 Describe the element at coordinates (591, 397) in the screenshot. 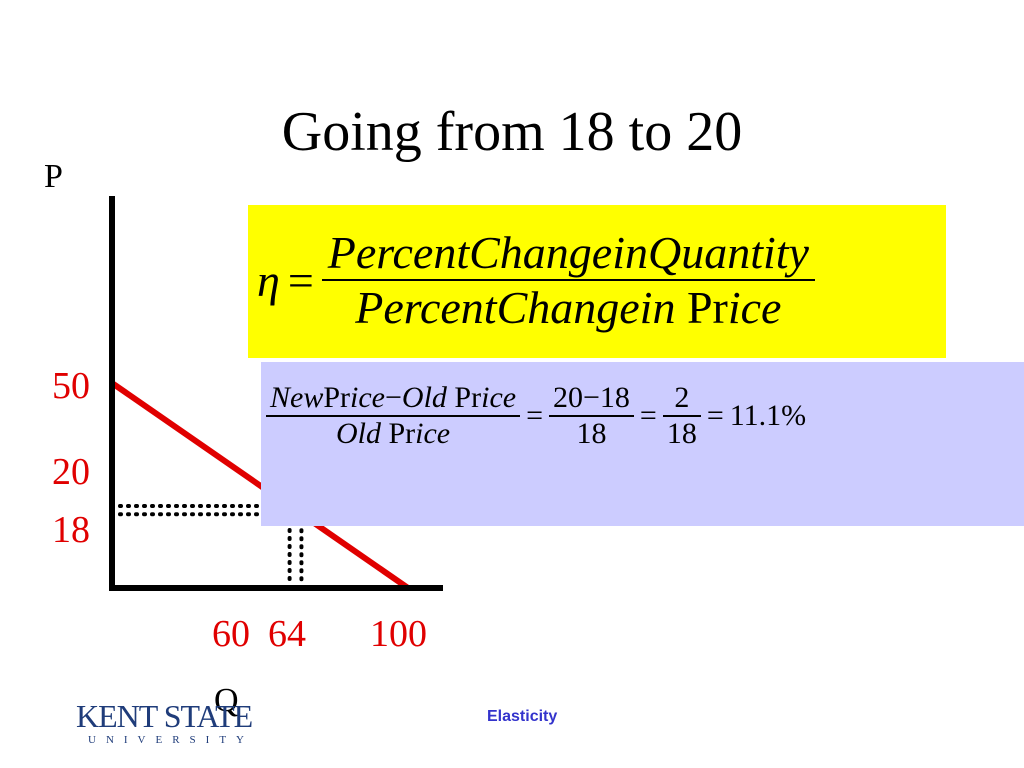

I see `calc-numerator-2: 20−18` at that location.